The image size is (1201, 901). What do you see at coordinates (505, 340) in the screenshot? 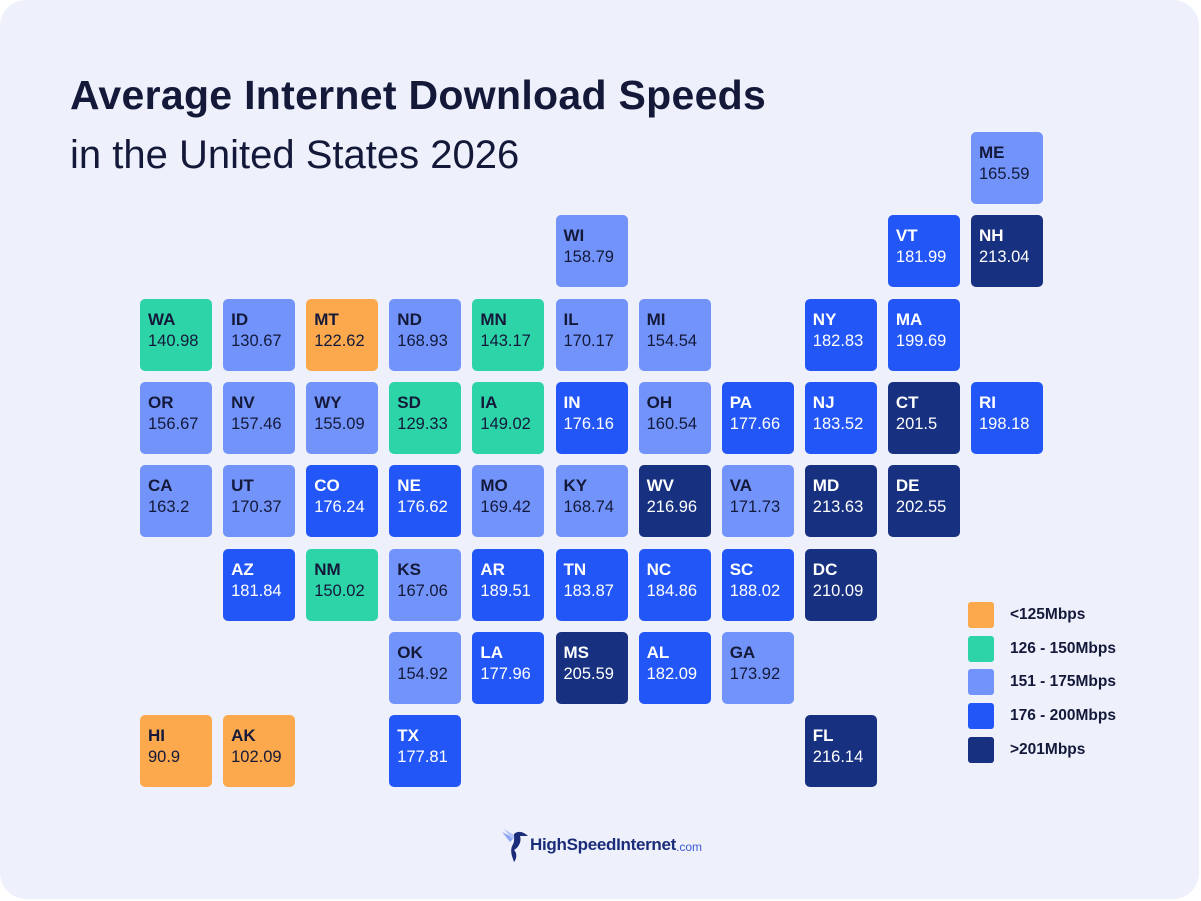
I see `state-speed-value: 143.17` at bounding box center [505, 340].